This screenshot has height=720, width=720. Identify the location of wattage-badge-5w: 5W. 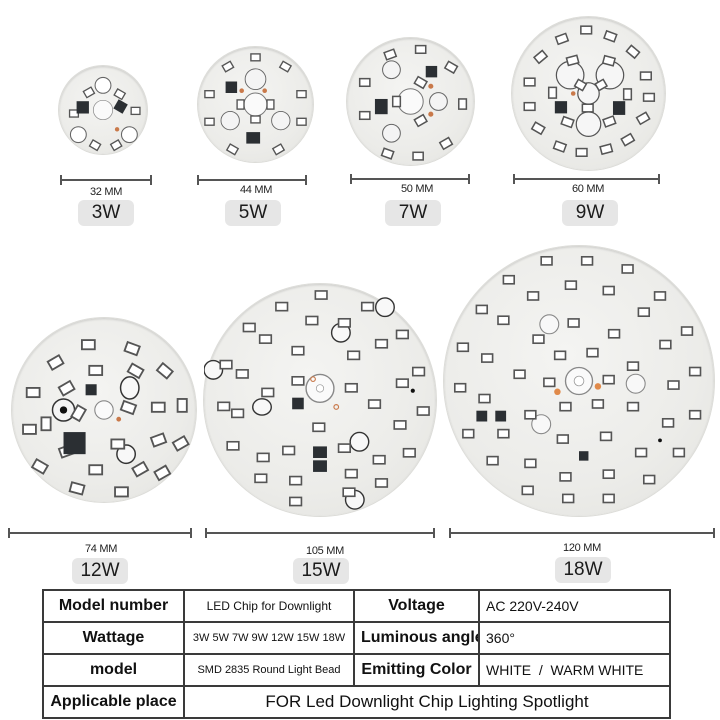
(253, 213).